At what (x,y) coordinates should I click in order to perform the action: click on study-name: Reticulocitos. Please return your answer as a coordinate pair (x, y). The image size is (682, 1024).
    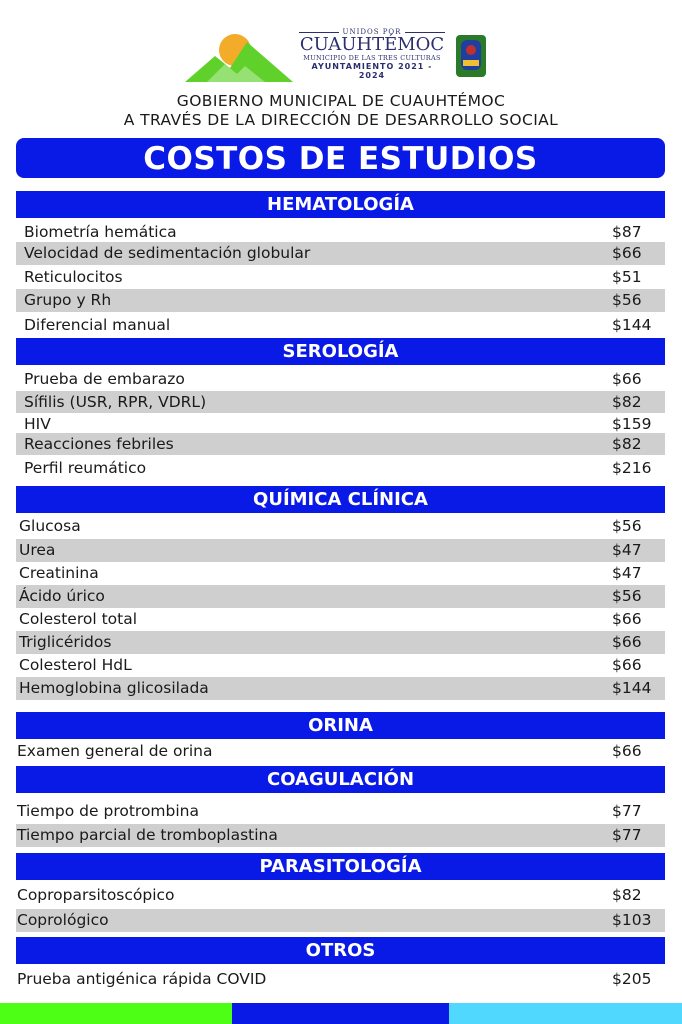
    Looking at the image, I should click on (73, 277).